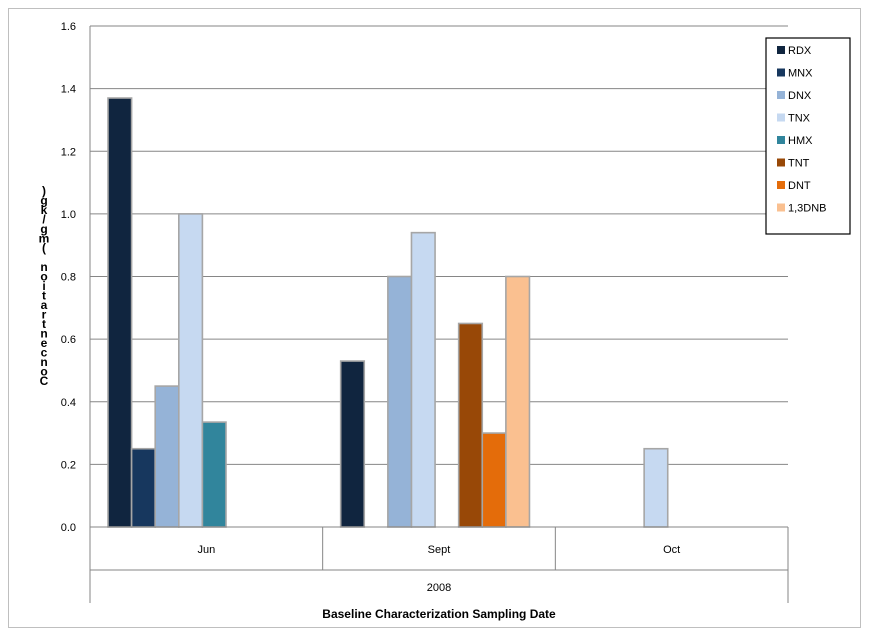  Describe the element at coordinates (68, 465) in the screenshot. I see `y-tick-label: 0.2` at that location.